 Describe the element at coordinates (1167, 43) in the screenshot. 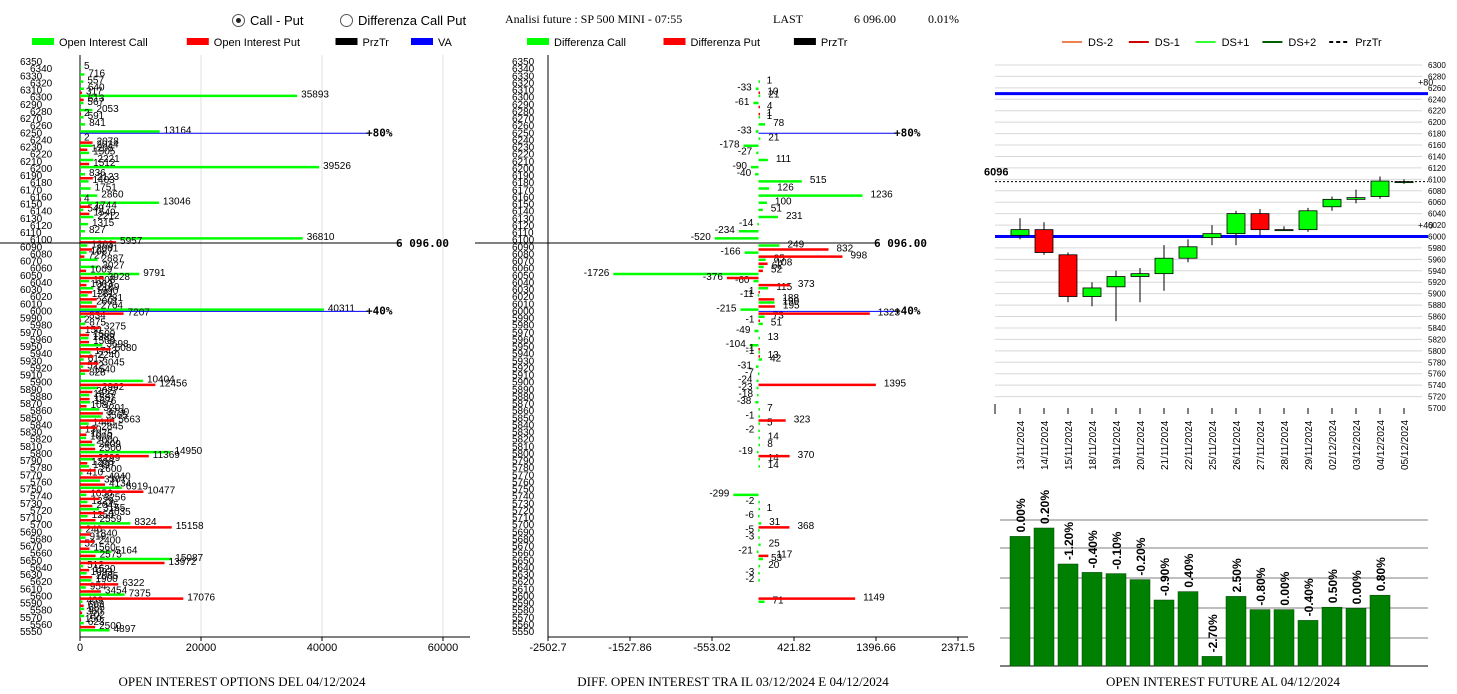

I see `legend3-label: DS-1` at that location.